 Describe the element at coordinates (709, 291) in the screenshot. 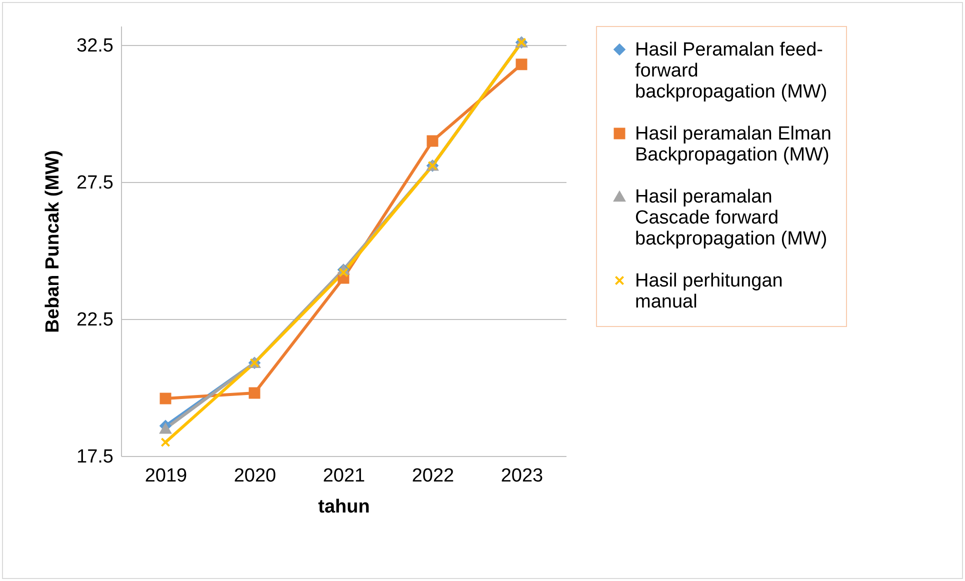

I see `legend-label: Hasil perhitungan manual` at that location.